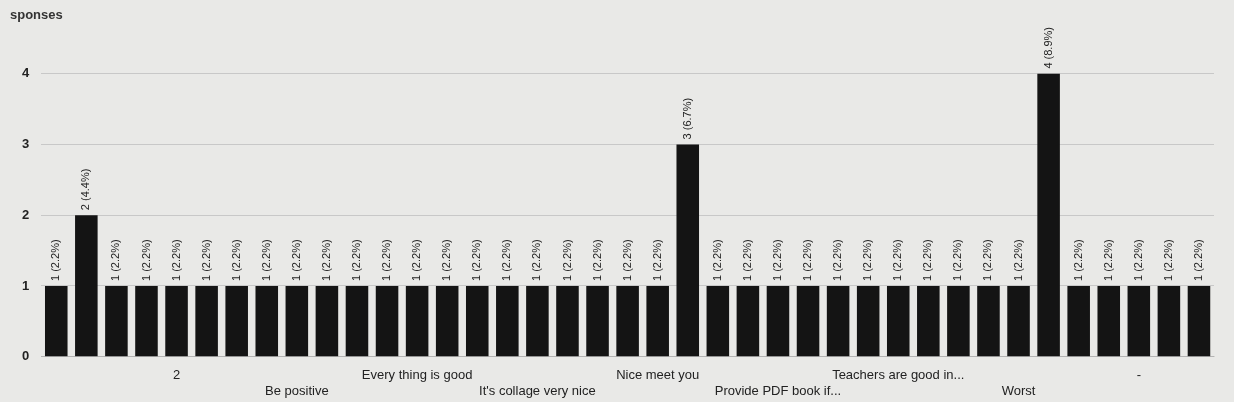 Image resolution: width=1234 pixels, height=402 pixels. Describe the element at coordinates (658, 375) in the screenshot. I see `x-tick-label: Nice meet you` at that location.